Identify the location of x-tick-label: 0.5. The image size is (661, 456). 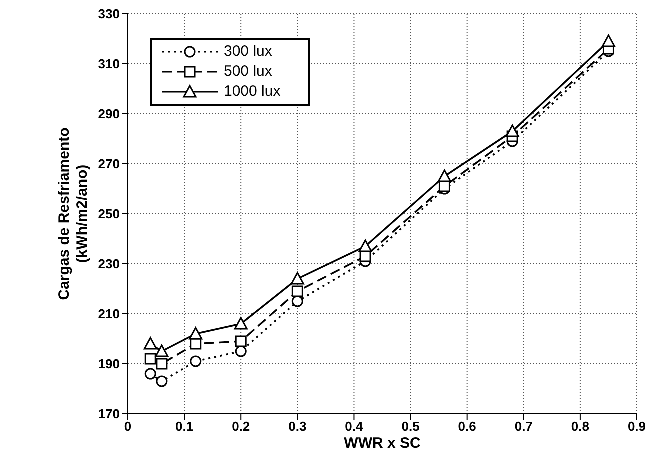
(411, 426).